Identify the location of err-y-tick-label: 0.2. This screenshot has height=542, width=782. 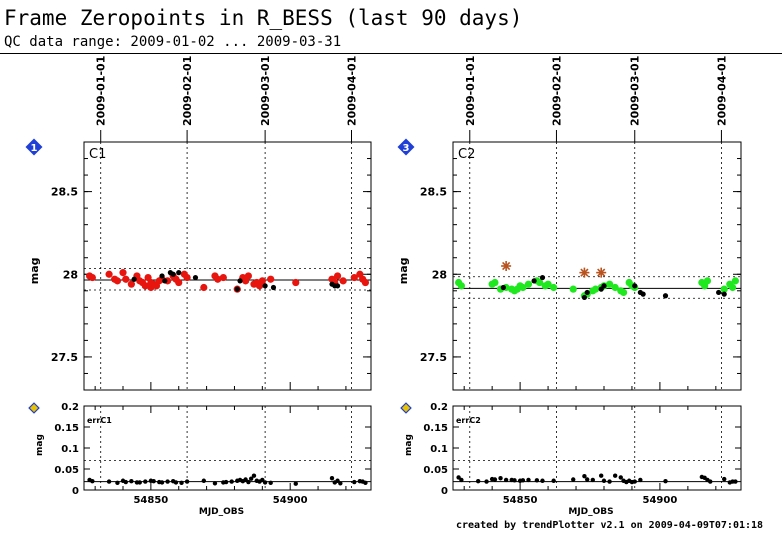
(70, 407).